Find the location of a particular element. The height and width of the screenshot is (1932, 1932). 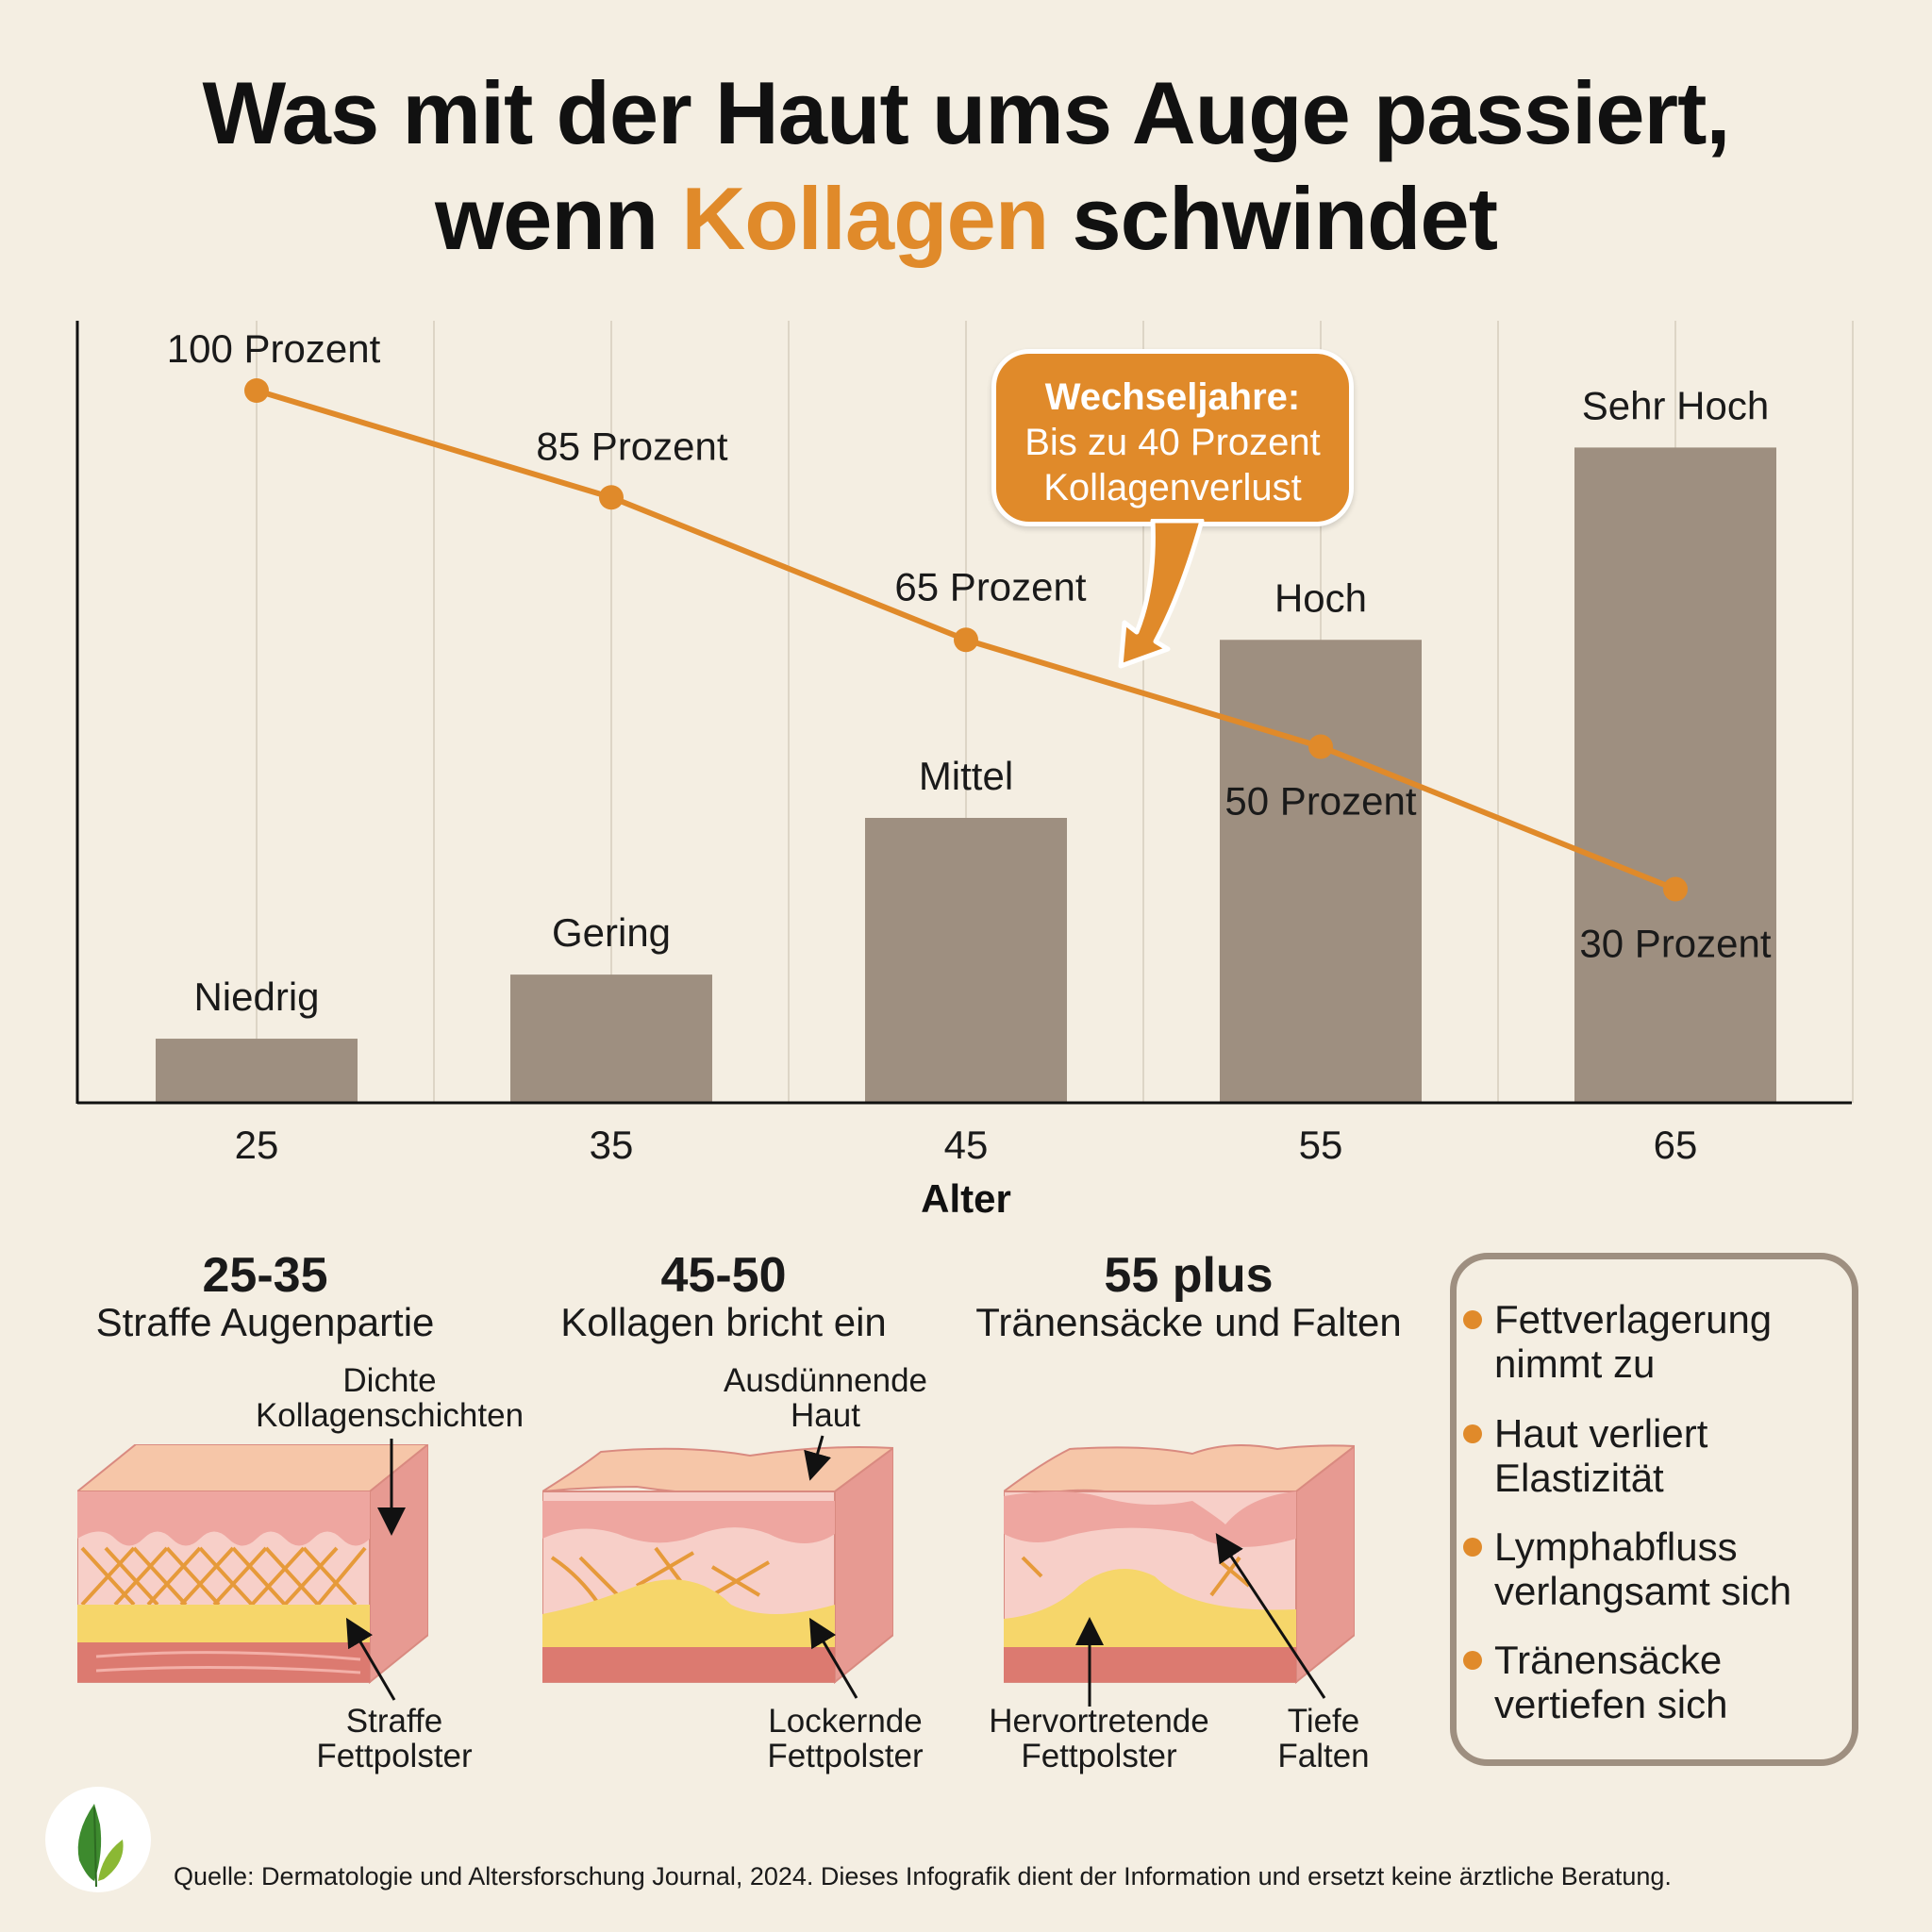

annotation-line: Haut is located at coordinates (826, 1415).